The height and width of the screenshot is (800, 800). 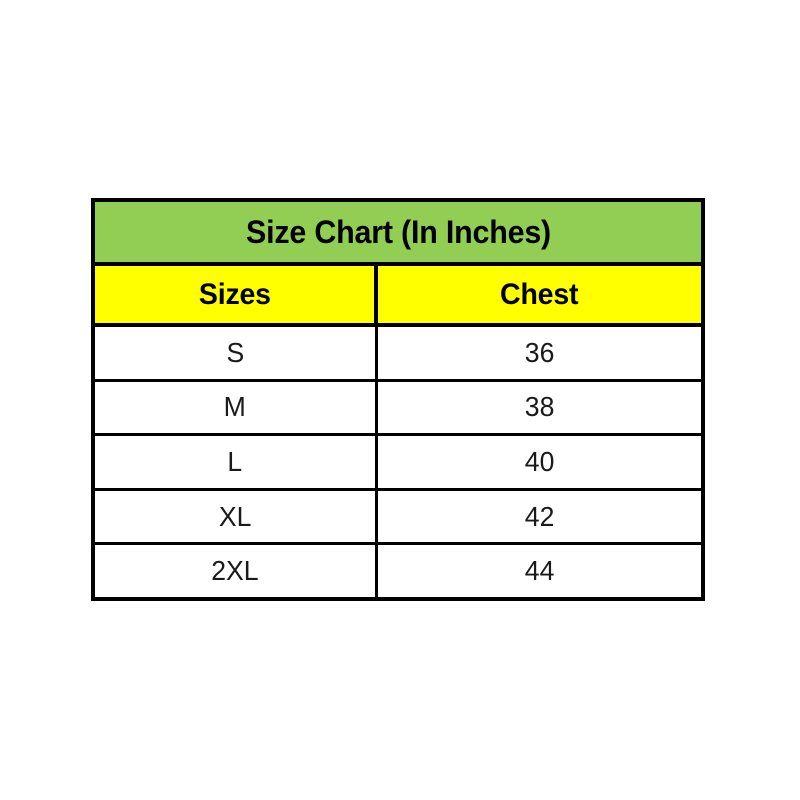 I want to click on size-chart-title-row: Size Chart (In Inches), so click(x=398, y=234).